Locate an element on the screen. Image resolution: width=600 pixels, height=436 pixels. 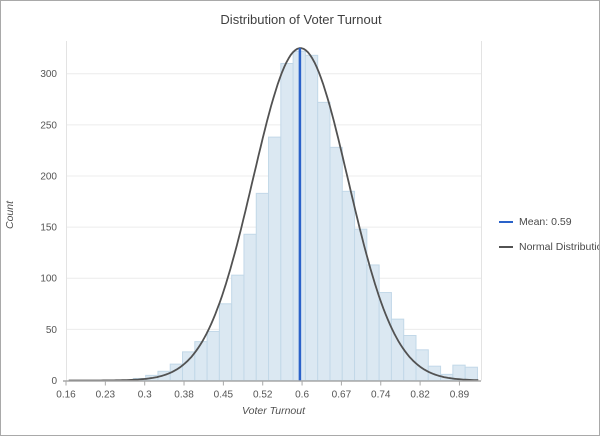
x-tick-label-0.3: 0.3 is located at coordinates (145, 395).